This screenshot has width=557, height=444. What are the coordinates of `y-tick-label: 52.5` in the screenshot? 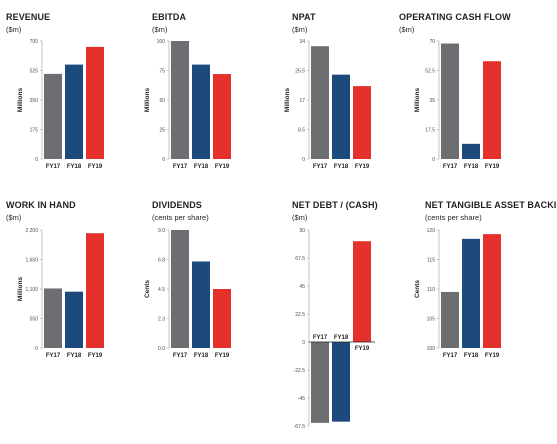 It's located at (430, 71).